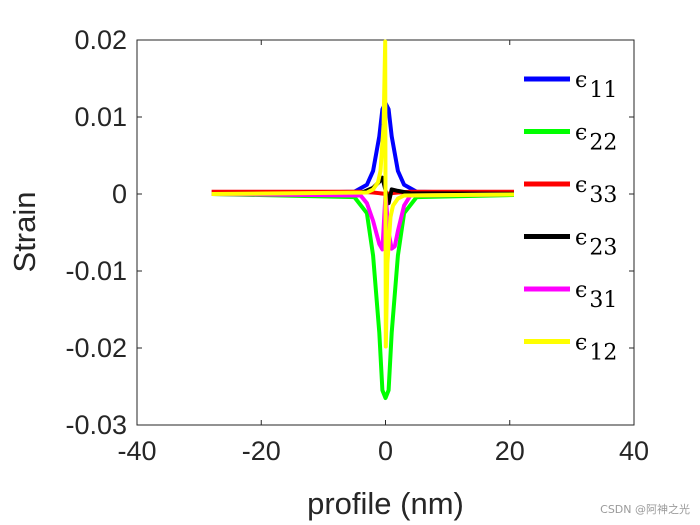  Describe the element at coordinates (96, 348) in the screenshot. I see `y-tick-label: -0.02` at that location.